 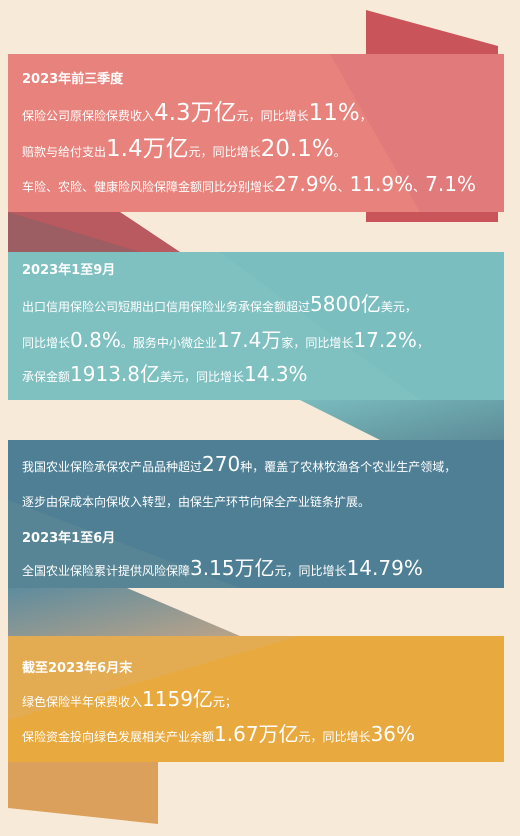 I want to click on panel-3-line-3: 全国农业保险累计提供风险保障3.15万亿元，同比增长14.79%, so click(x=222, y=568).